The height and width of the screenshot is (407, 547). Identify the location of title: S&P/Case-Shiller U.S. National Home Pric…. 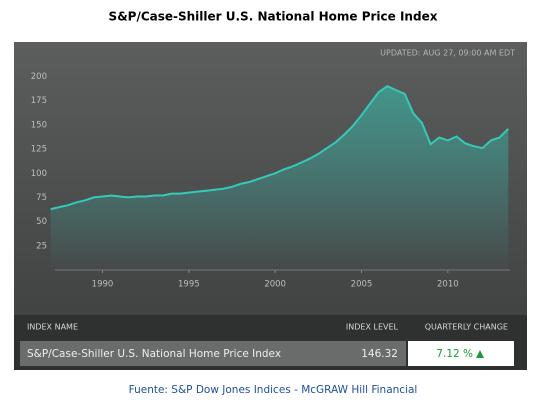
(273, 17).